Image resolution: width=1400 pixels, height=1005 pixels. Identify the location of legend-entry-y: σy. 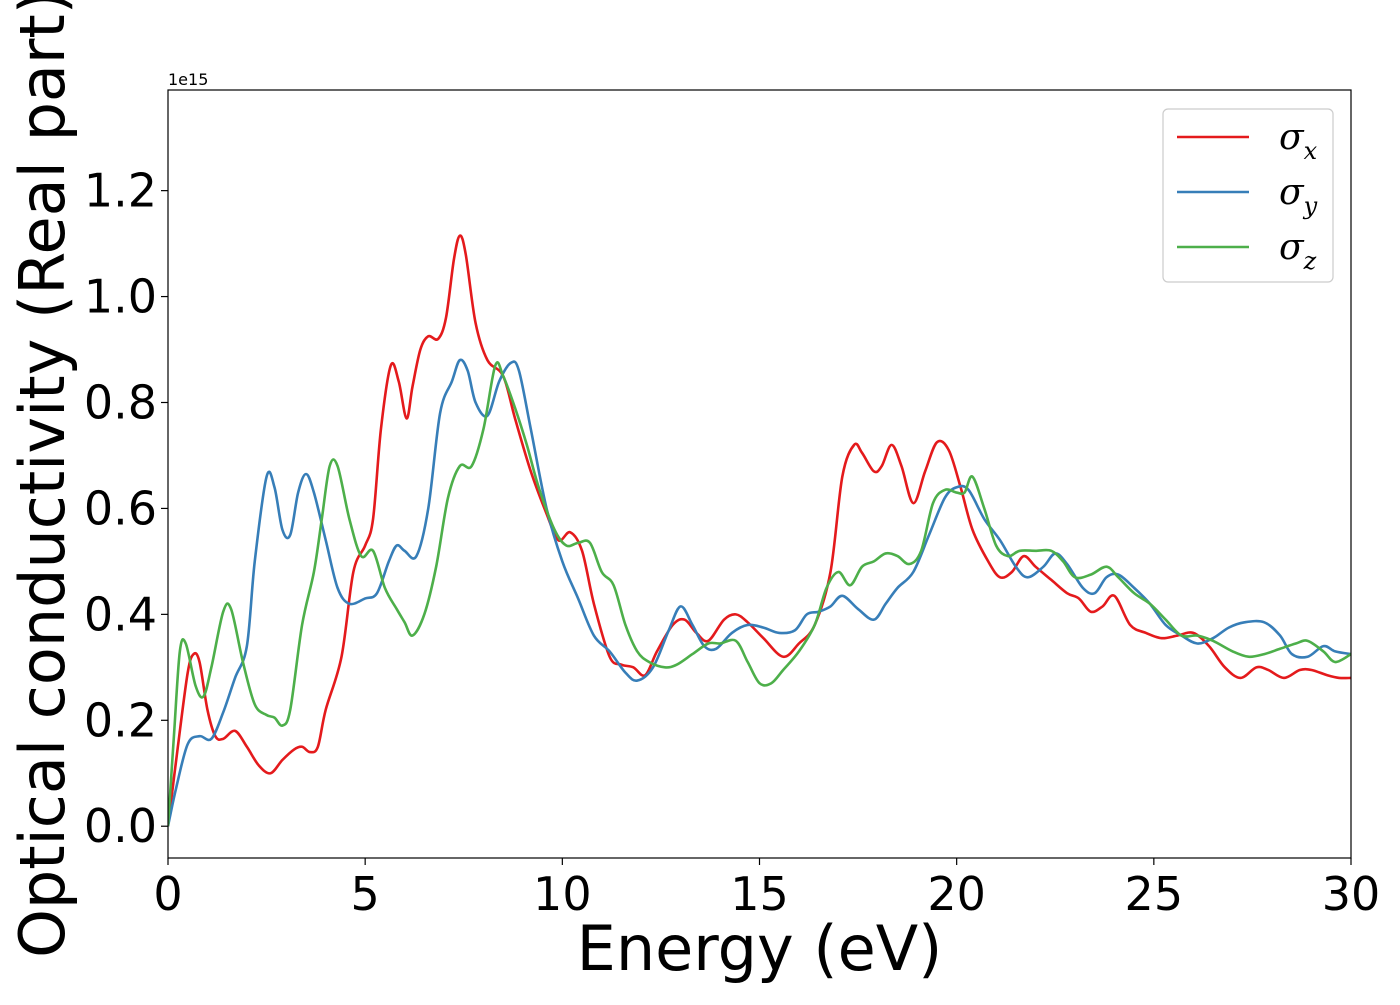
(1298, 196).